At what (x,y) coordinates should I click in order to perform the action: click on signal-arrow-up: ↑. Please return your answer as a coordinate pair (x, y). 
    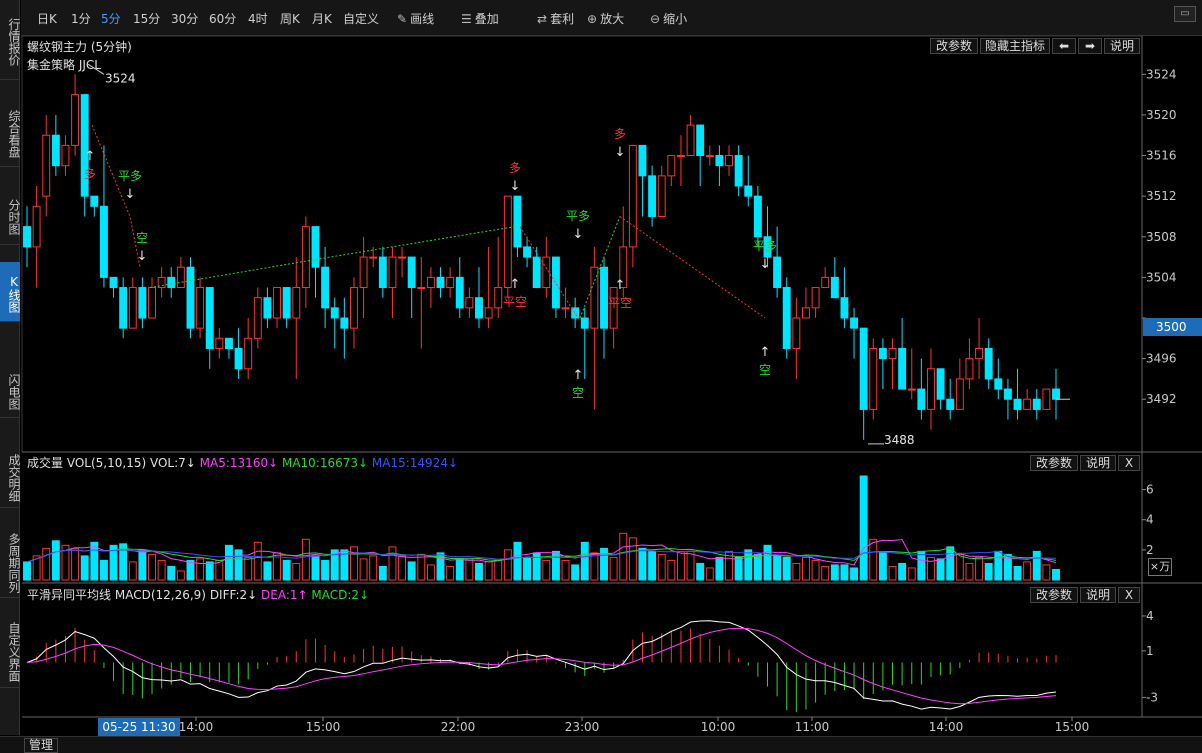
    Looking at the image, I should click on (515, 284).